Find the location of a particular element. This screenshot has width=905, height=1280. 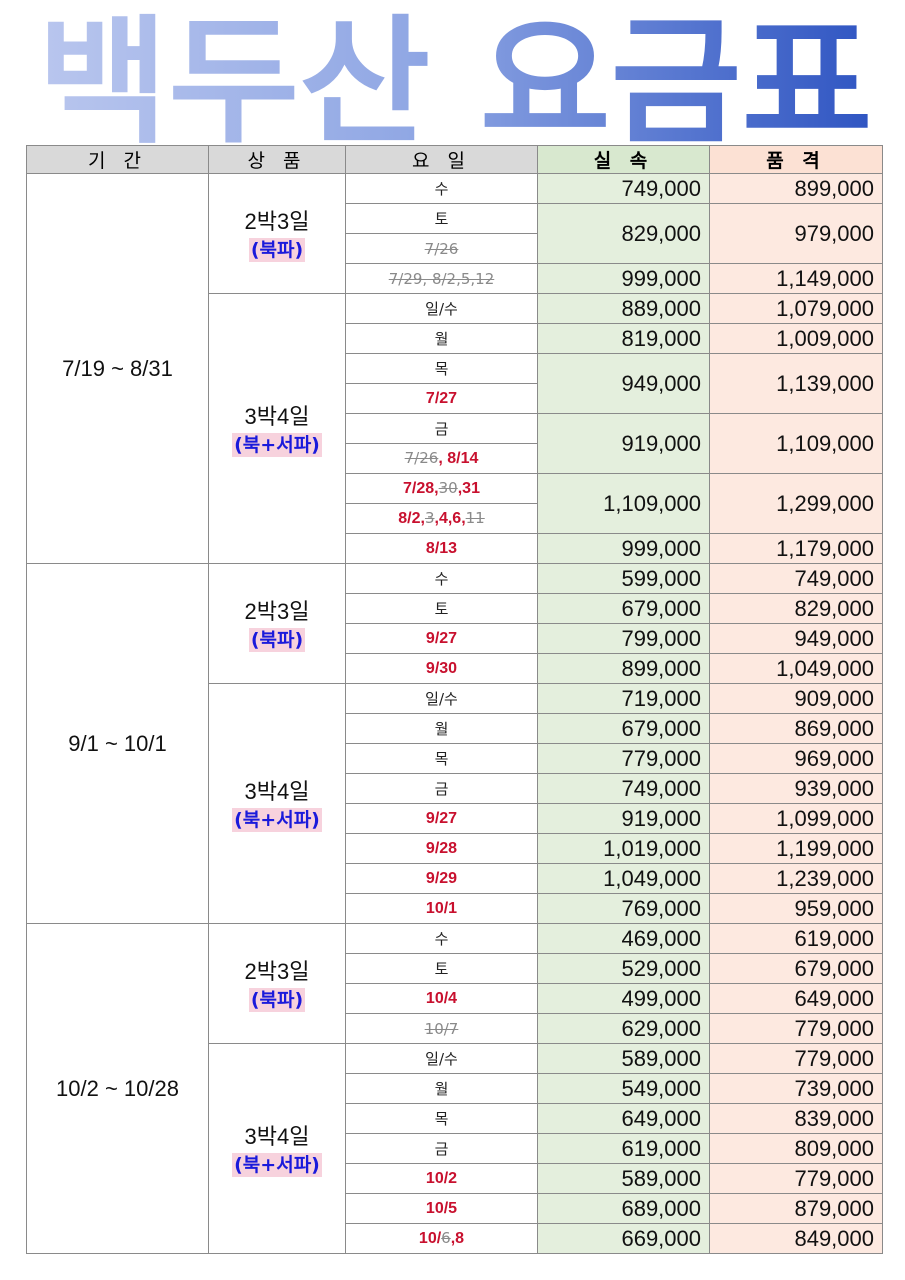

day-text: 10/7 is located at coordinates (441, 1028).